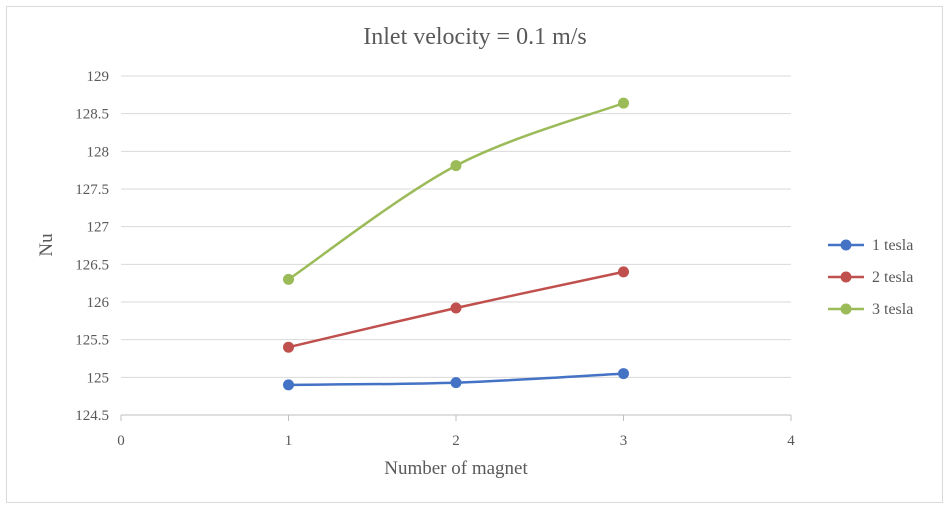 This screenshot has width=951, height=512. I want to click on y-tick-label: 125.5, so click(92, 341).